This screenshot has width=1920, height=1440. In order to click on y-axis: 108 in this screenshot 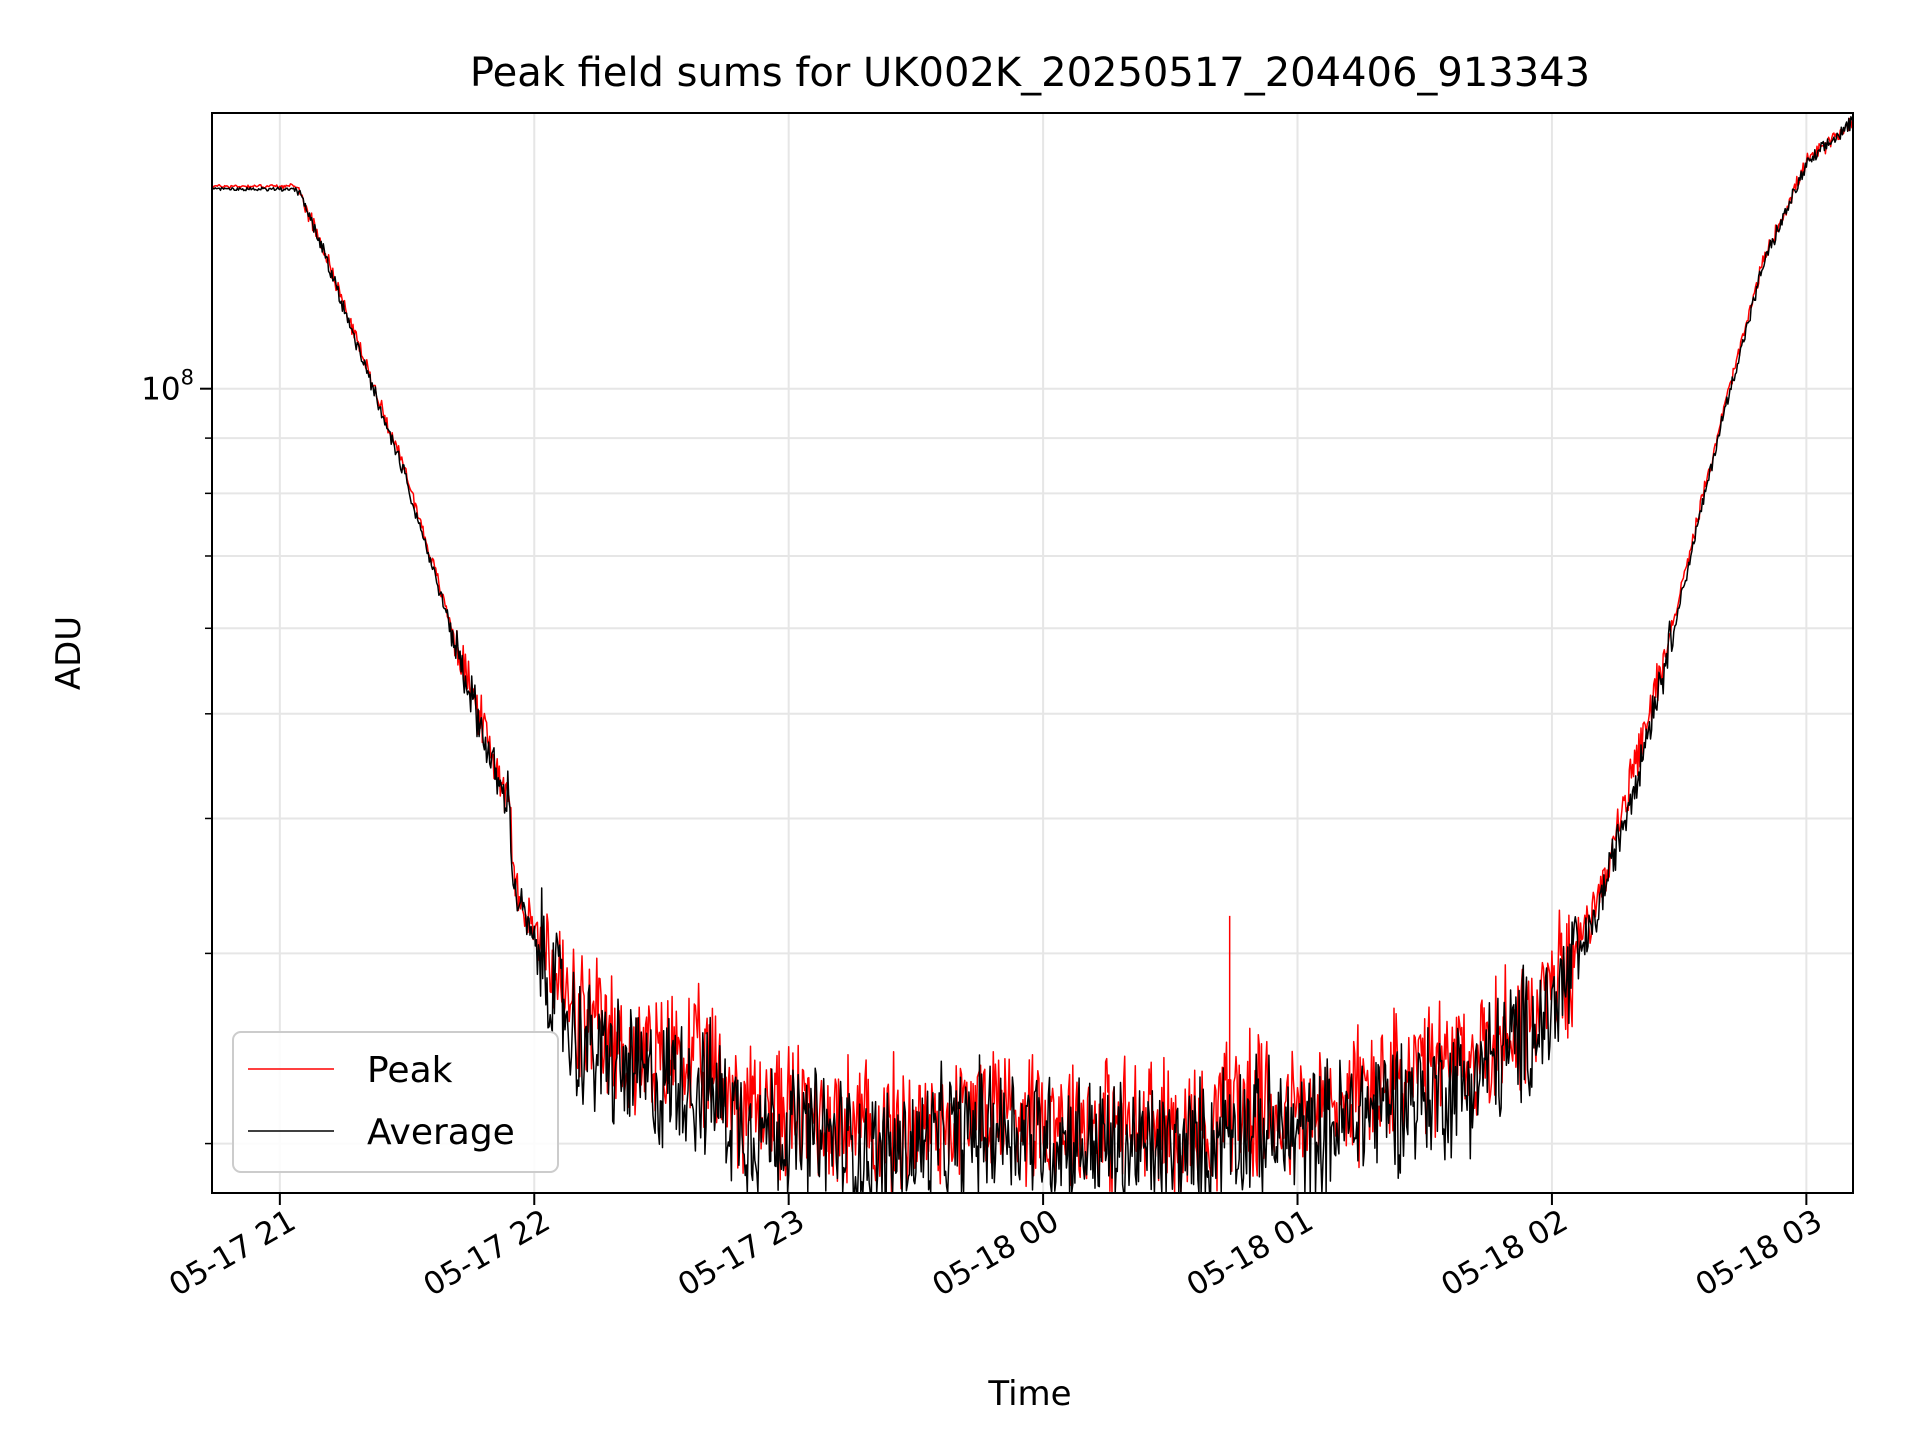, I will do `click(176, 755)`.